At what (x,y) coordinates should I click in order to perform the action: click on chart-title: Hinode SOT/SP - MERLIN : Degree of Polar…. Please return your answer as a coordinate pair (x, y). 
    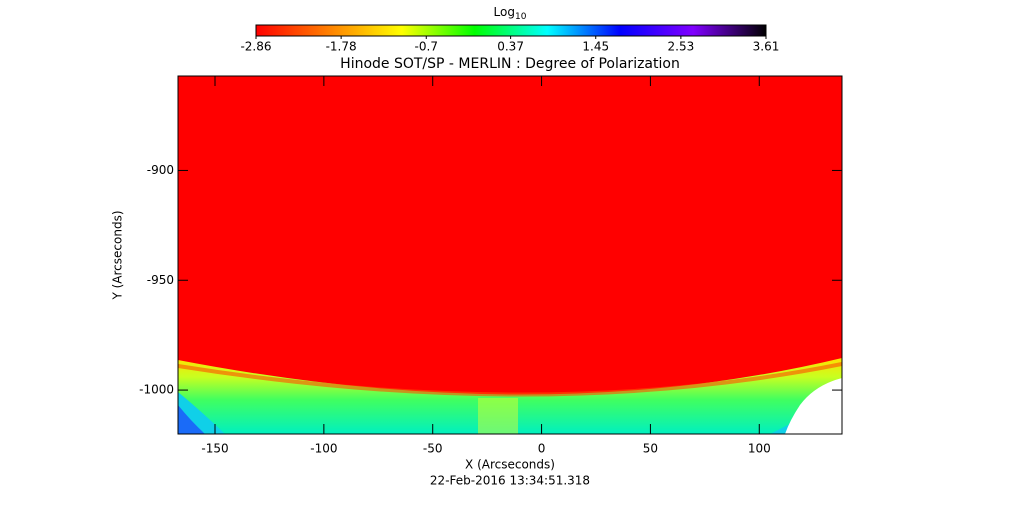
    Looking at the image, I should click on (510, 64).